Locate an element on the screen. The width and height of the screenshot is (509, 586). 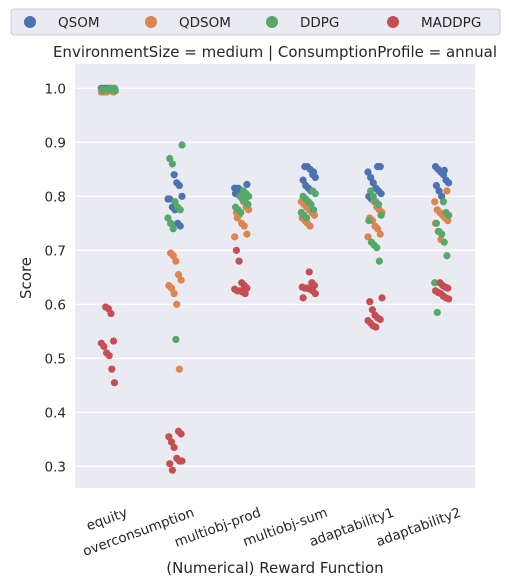
legend-label: MADDPG is located at coordinates (451, 23).